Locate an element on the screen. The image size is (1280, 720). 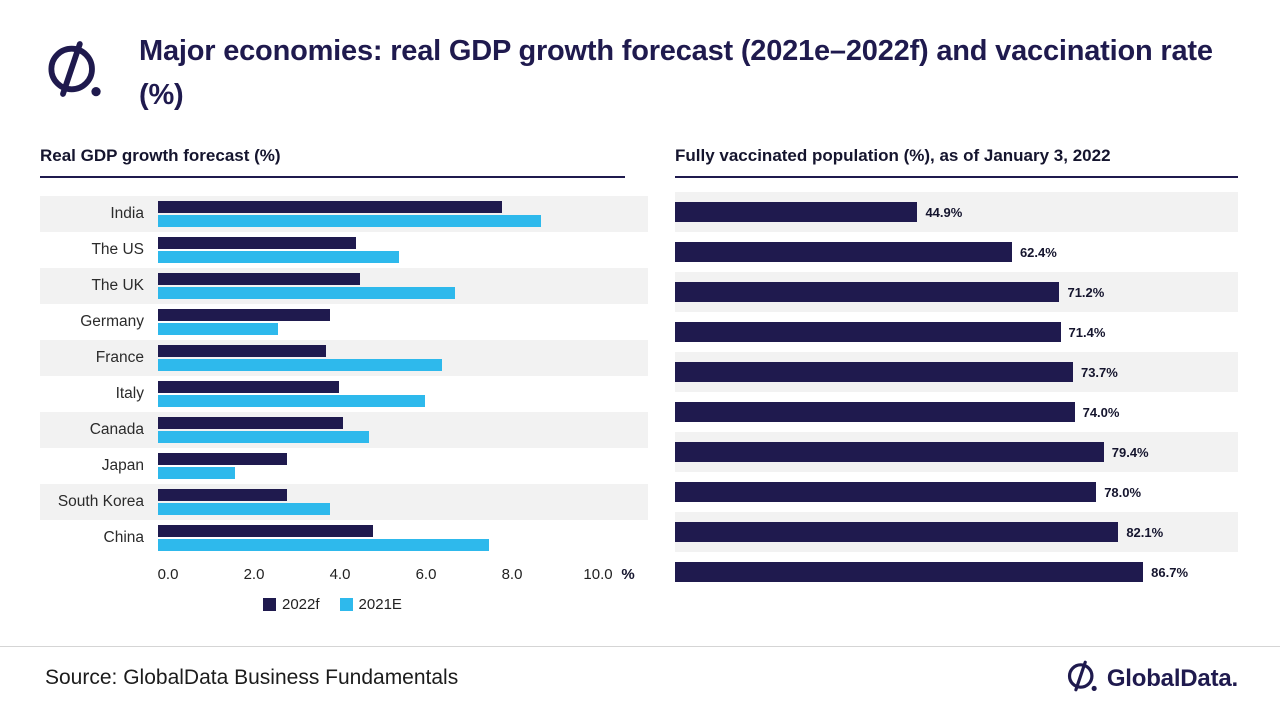
country-label: Germany is located at coordinates (112, 321).